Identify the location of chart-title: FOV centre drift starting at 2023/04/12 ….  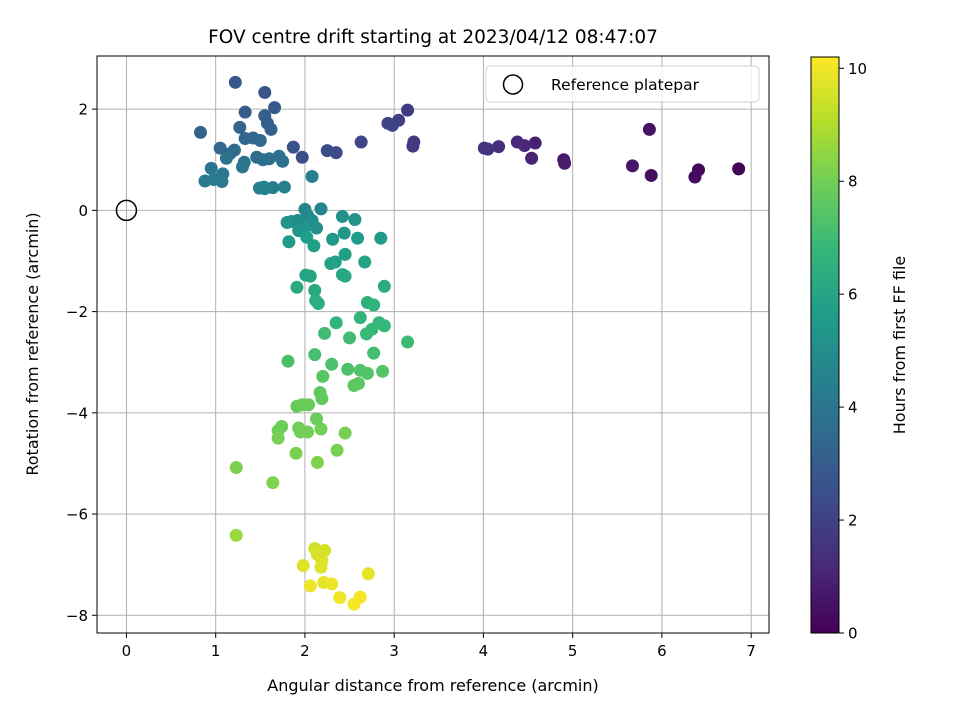
(433, 37).